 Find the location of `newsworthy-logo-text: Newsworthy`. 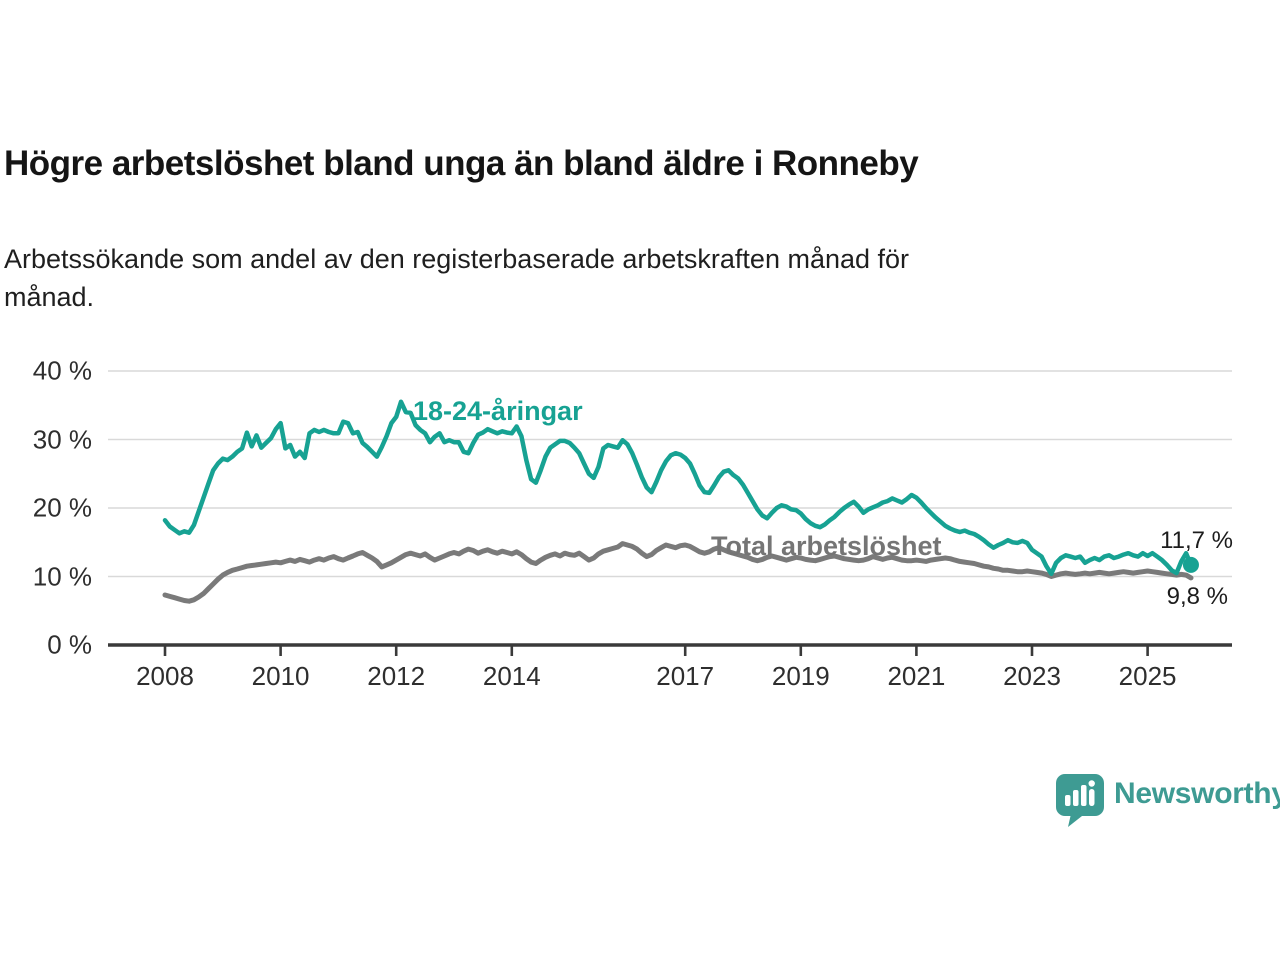

newsworthy-logo-text: Newsworthy is located at coordinates (1197, 793).